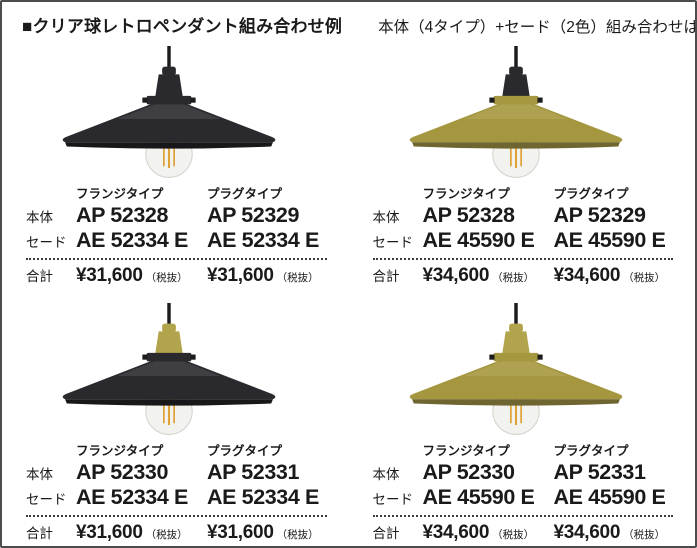 The height and width of the screenshot is (548, 697). I want to click on total-price-plug: ¥34,600 （税抜）, so click(619, 533).